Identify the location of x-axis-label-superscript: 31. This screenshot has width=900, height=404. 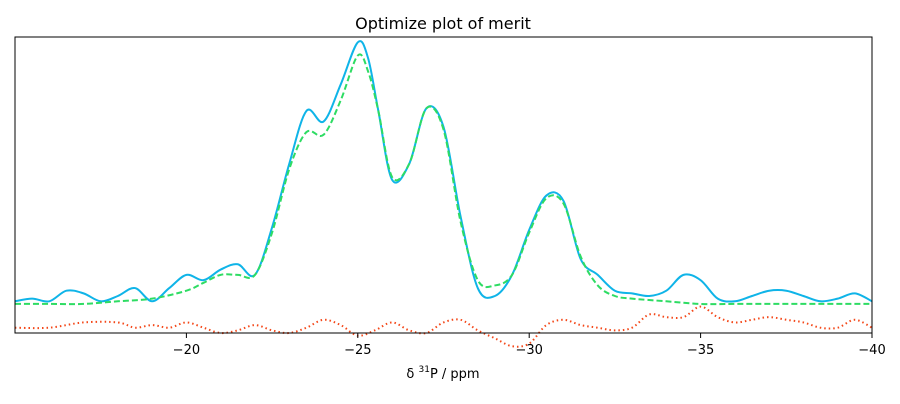
(423, 370).